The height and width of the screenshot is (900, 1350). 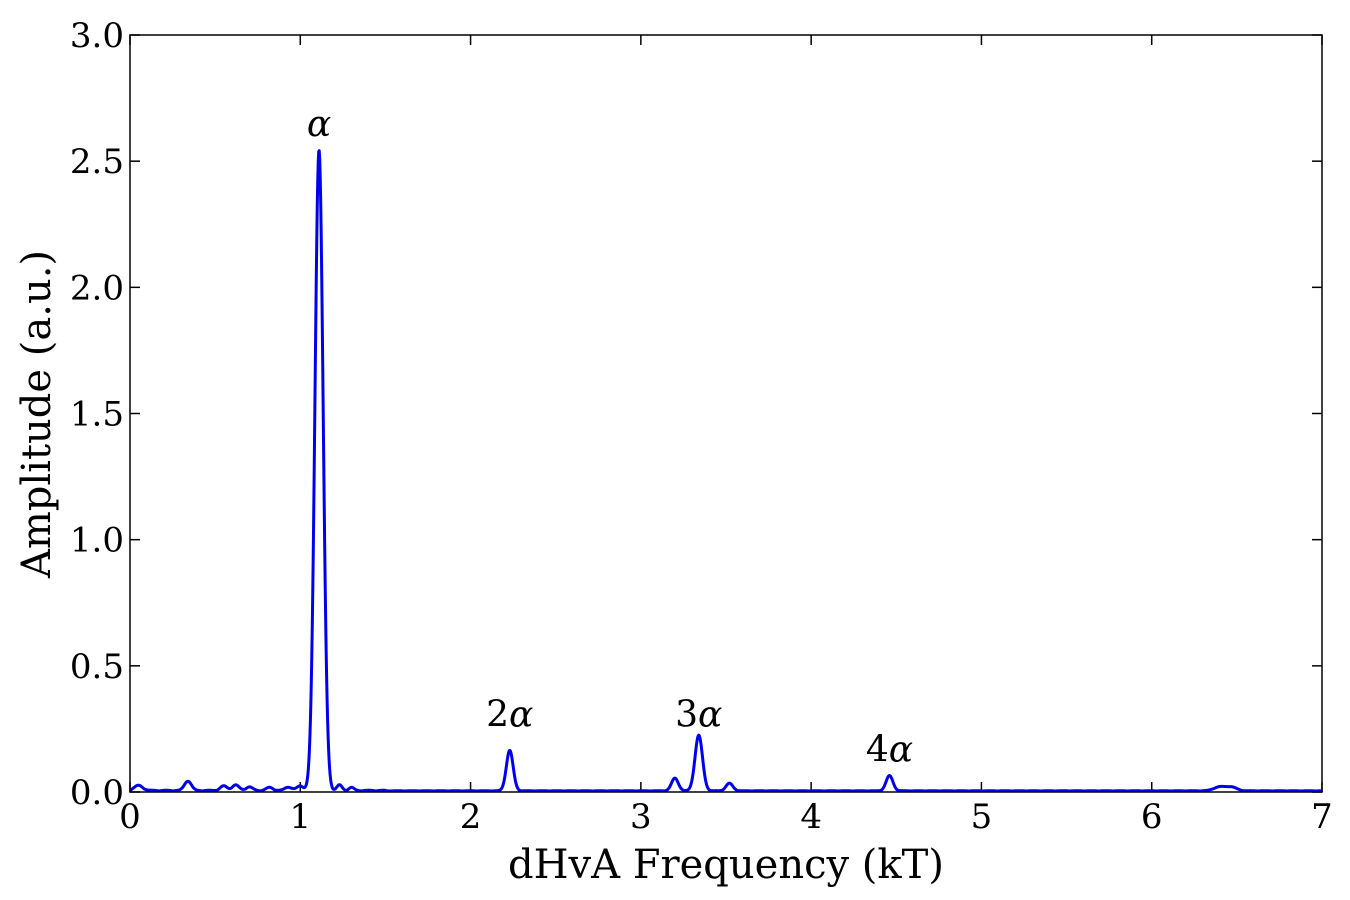 I want to click on y-tick-label: 0.5, so click(x=97, y=667).